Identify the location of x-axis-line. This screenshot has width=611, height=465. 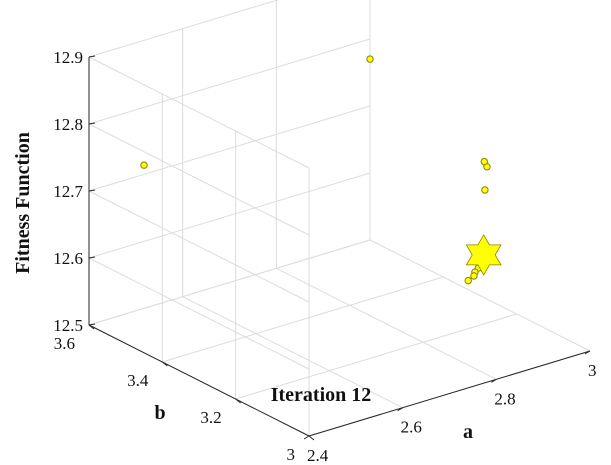
(449, 393).